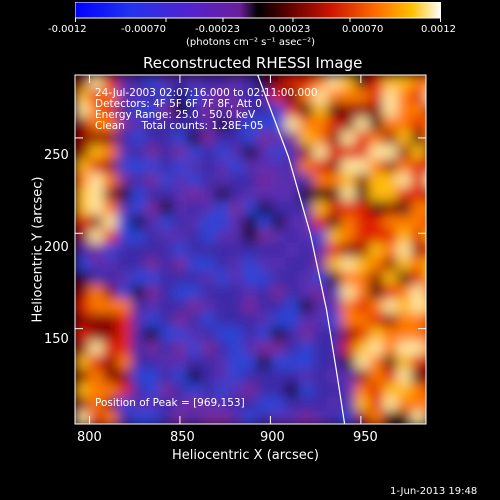 This screenshot has width=500, height=500. Describe the element at coordinates (67, 29) in the screenshot. I see `colorbar-tick-1: -0.0012` at that location.